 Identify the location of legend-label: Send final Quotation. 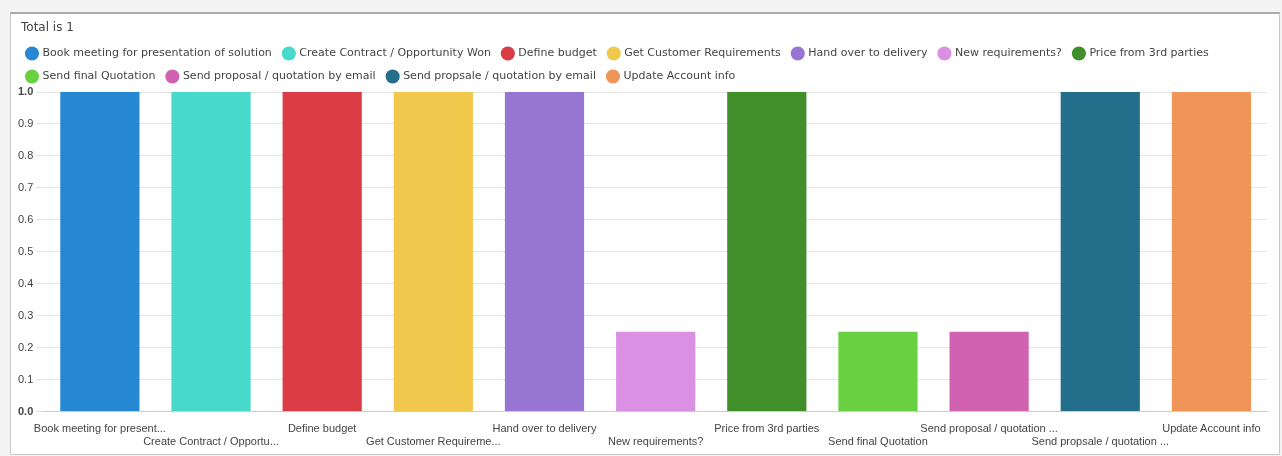
(99, 76).